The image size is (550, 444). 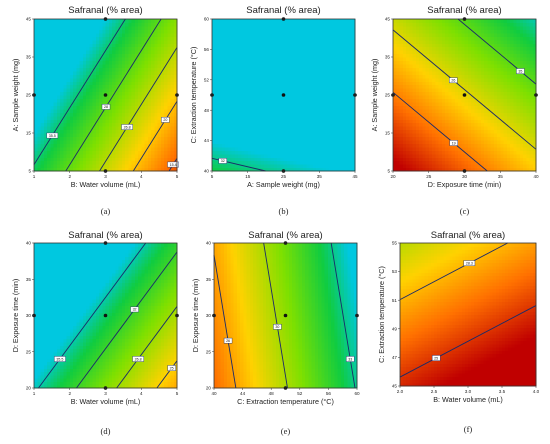 What do you see at coordinates (395, 357) in the screenshot?
I see `y-tick-label: 47` at bounding box center [395, 357].